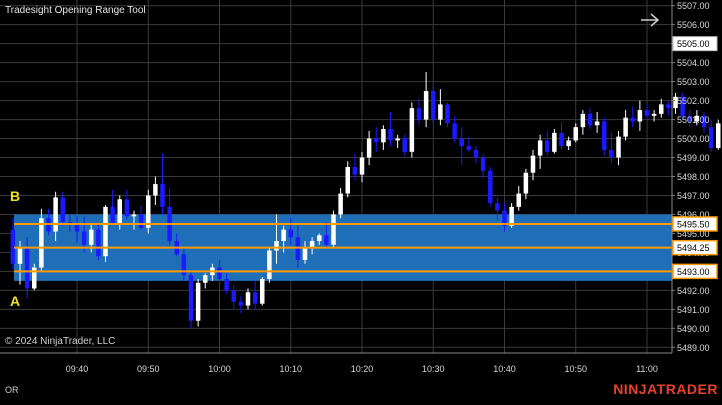 The height and width of the screenshot is (405, 722). What do you see at coordinates (665, 389) in the screenshot?
I see `brand-logo: NINJATRADER` at bounding box center [665, 389].